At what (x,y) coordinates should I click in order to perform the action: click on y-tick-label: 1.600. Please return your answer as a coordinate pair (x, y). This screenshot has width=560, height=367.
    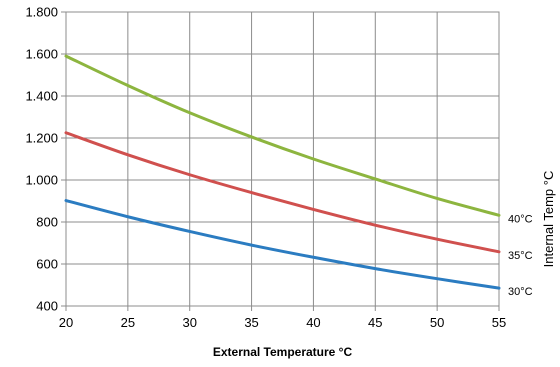
    Looking at the image, I should click on (41, 54).